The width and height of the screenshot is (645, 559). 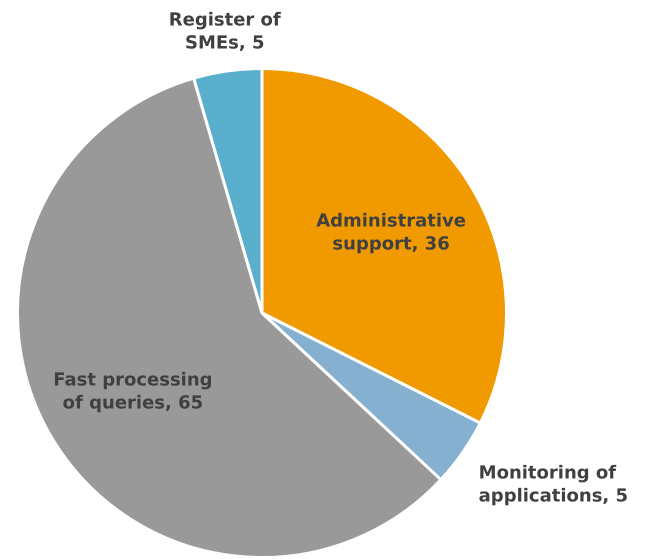 I want to click on slice-label: Monitoring of applications, 5, so click(x=553, y=484).